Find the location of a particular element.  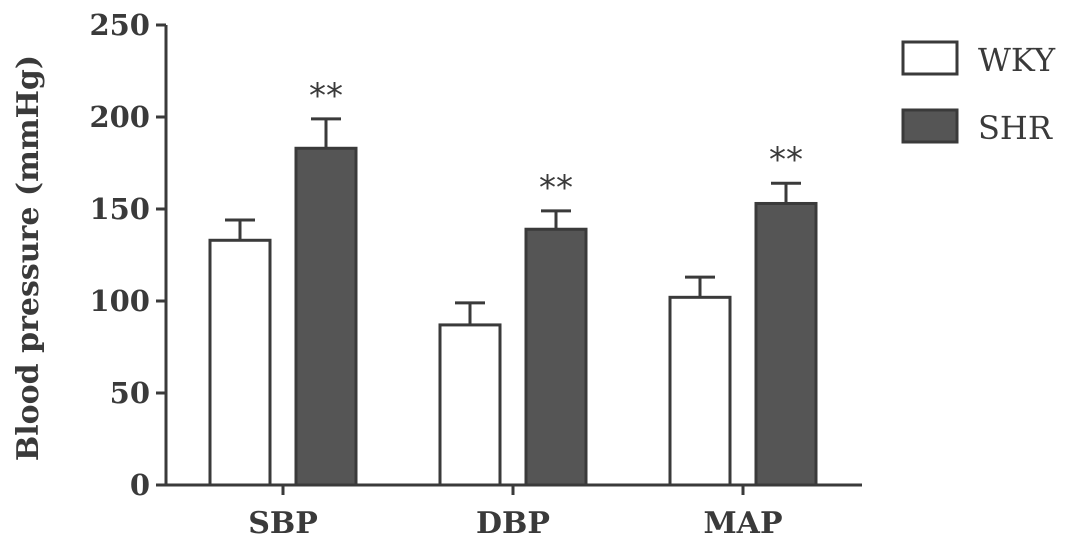

bar-shr-map is located at coordinates (786, 344).